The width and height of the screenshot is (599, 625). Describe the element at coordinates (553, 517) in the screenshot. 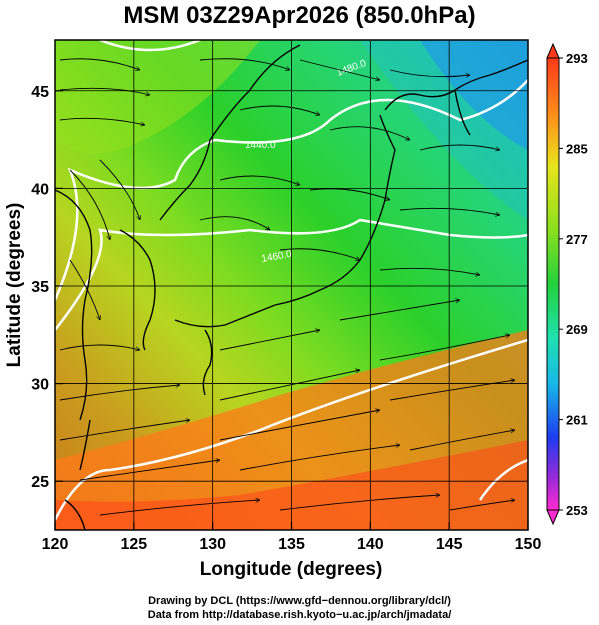

I see `colorbar-bottom-arrow` at that location.